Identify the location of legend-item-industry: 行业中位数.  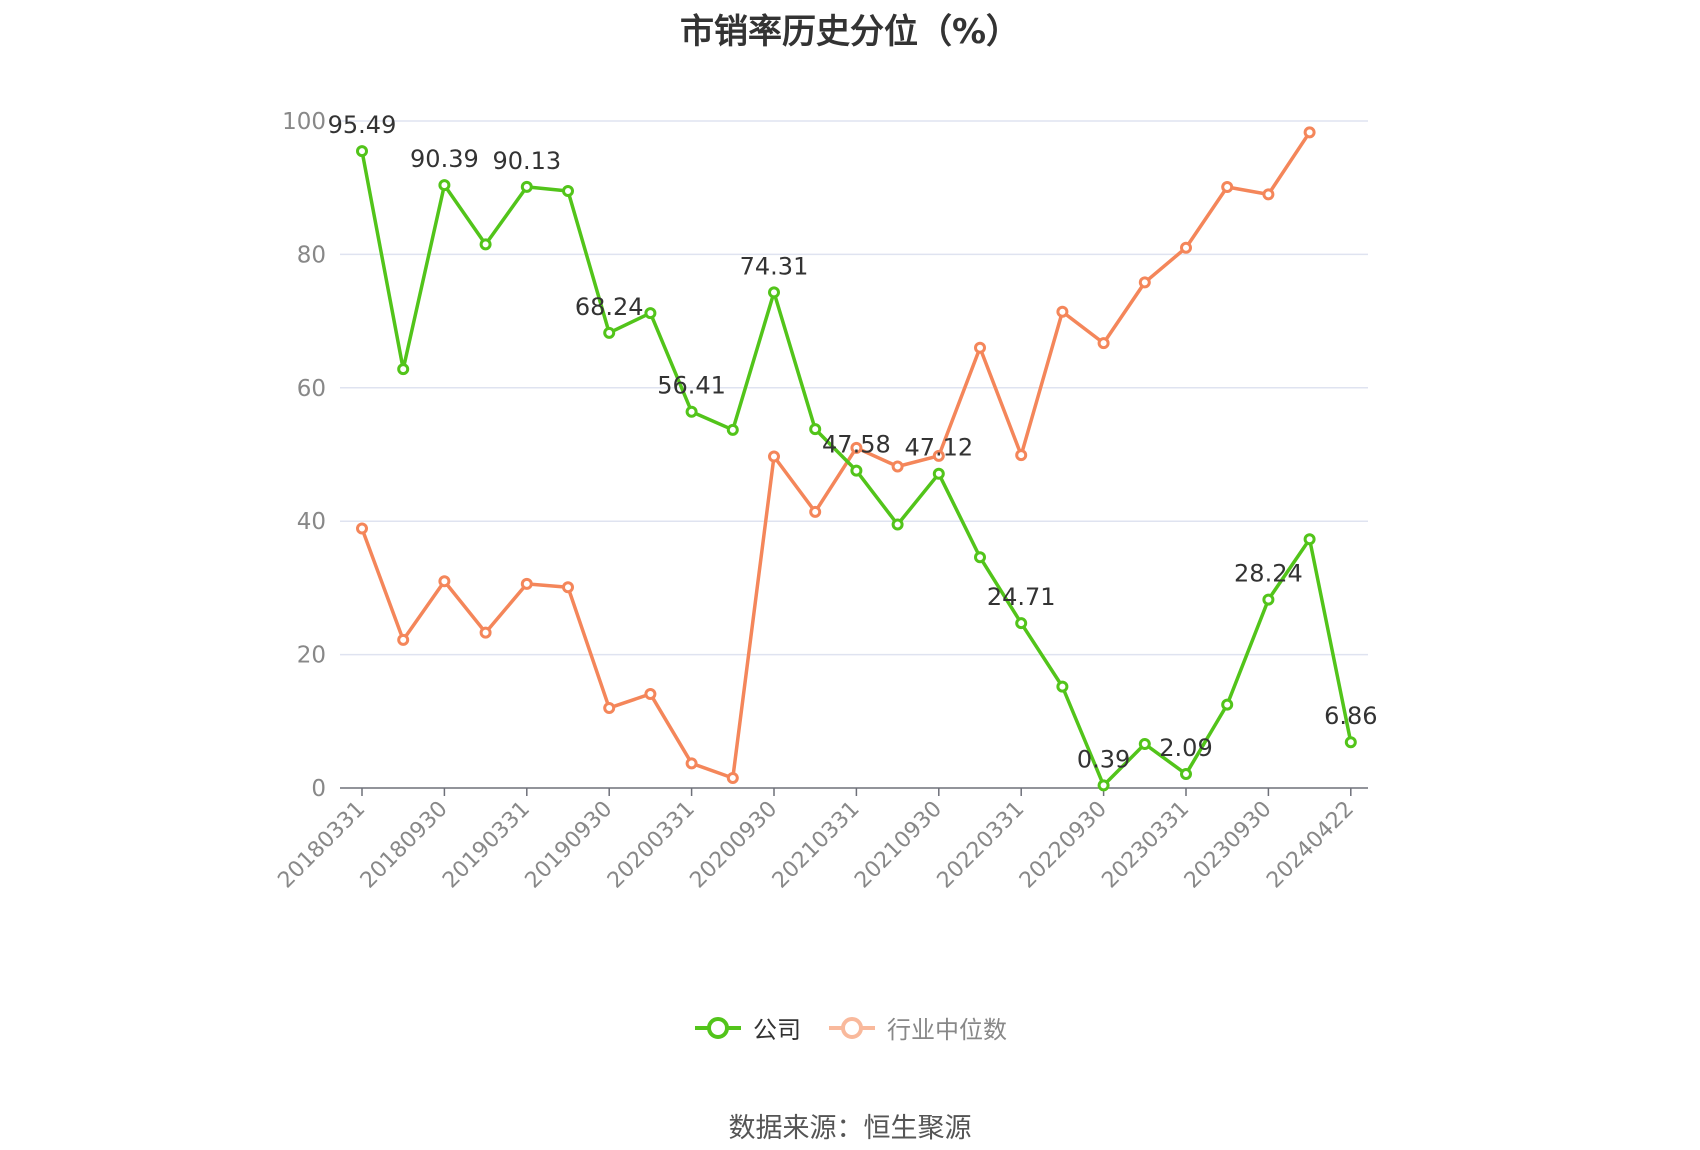
(917, 1027).